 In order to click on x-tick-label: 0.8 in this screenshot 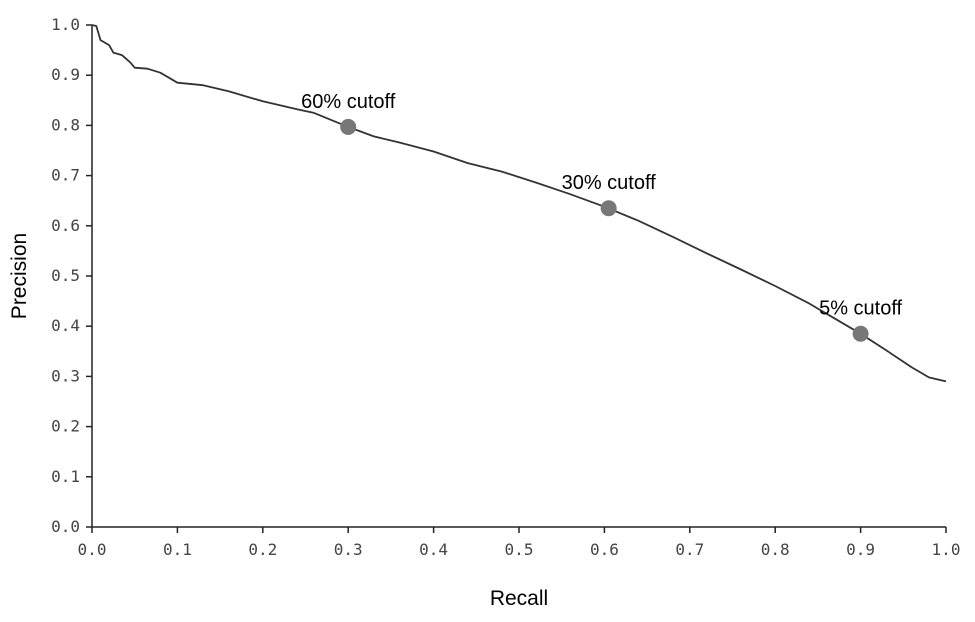, I will do `click(775, 549)`.